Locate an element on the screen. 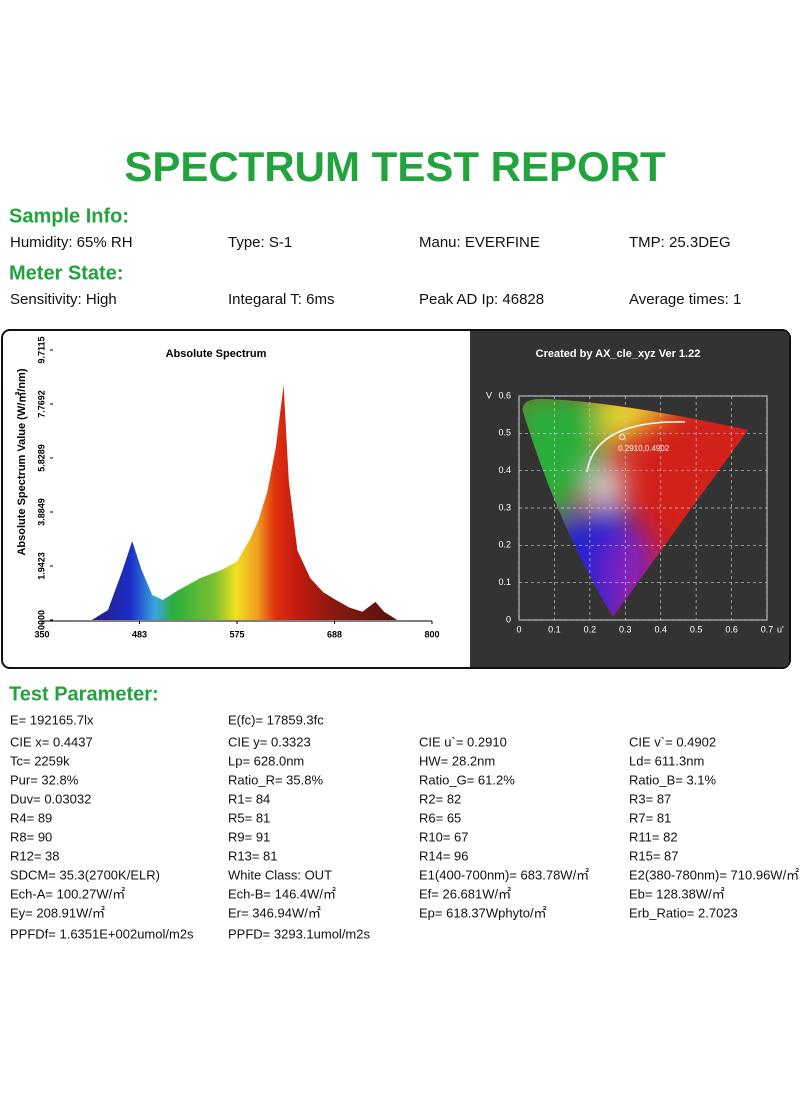 This screenshot has width=800, height=1096. parameter: Ef= 26.681W/㎡ is located at coordinates (465, 893).